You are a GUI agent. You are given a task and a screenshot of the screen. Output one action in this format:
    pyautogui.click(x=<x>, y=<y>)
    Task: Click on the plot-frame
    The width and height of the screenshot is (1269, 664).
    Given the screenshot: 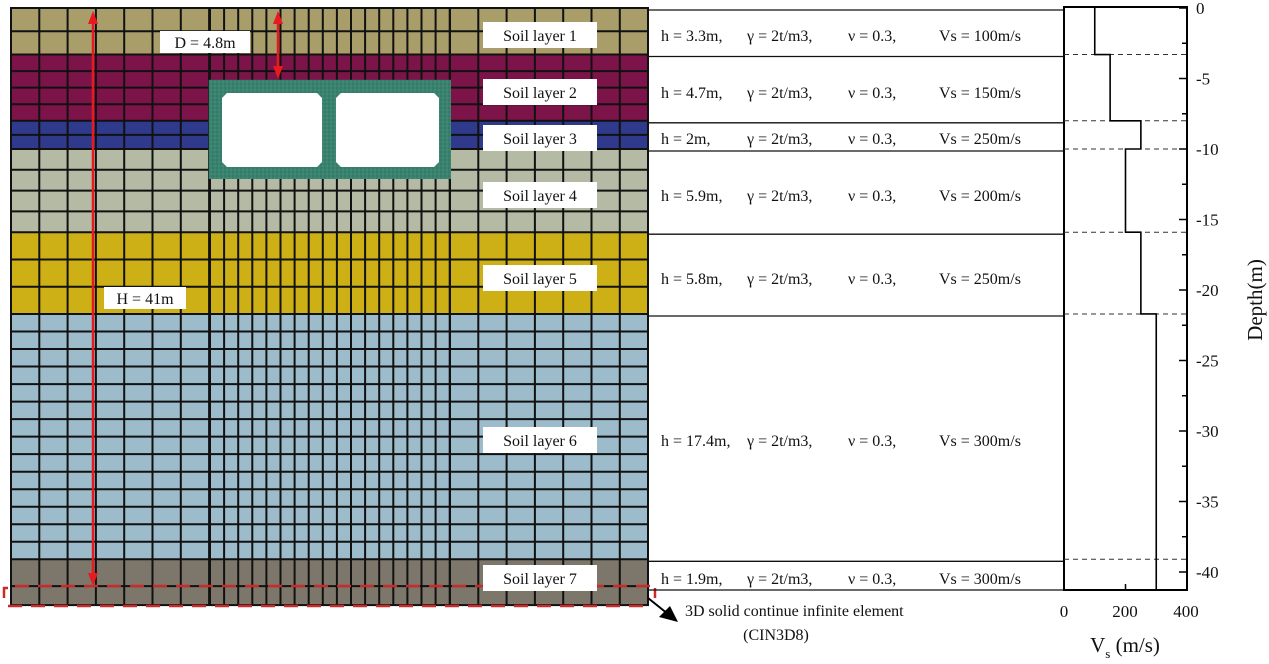 What is the action you would take?
    pyautogui.click(x=1125, y=298)
    